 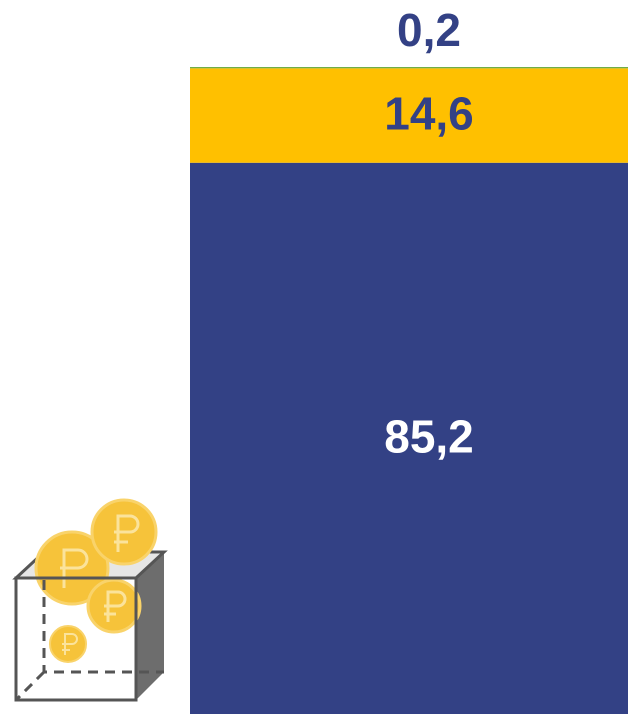 I want to click on data-label: 0,2, so click(x=429, y=30).